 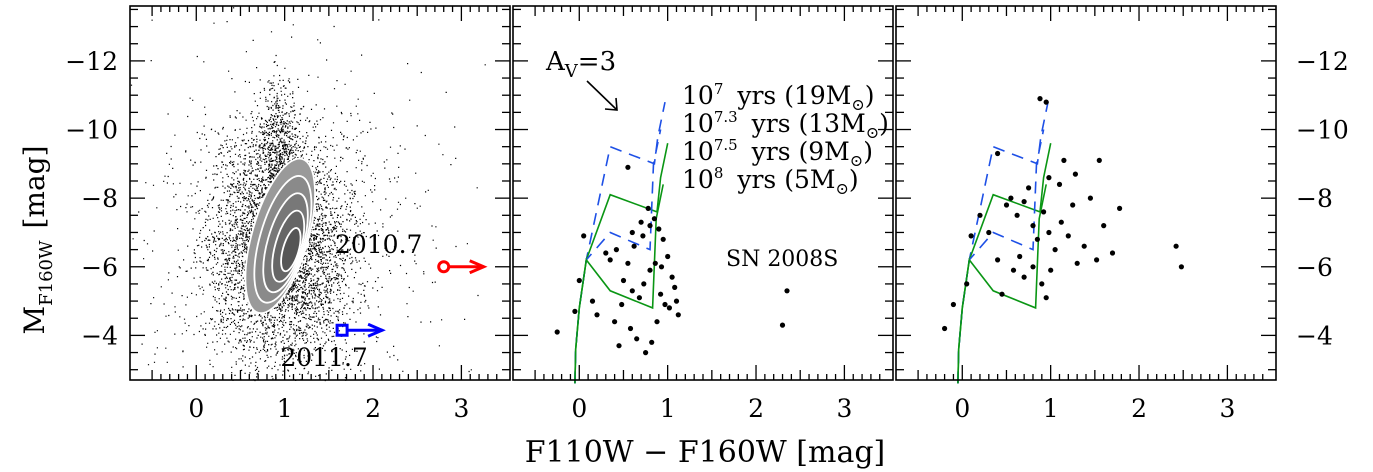 What do you see at coordinates (778, 97) in the screenshot?
I see `isochrone-legend-entry: 107 yrs (19M⊙)` at bounding box center [778, 97].